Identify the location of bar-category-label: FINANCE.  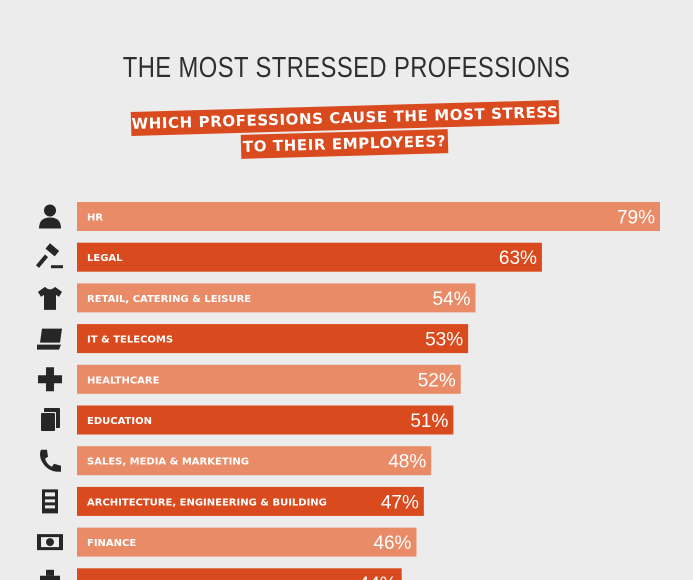
(111, 543).